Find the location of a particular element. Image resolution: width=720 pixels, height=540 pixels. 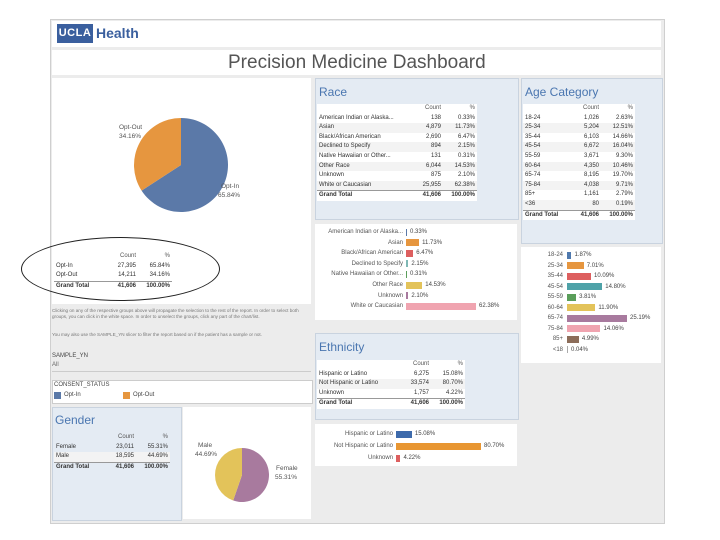

bar-label: White or Caucasian is located at coordinates (376, 306).